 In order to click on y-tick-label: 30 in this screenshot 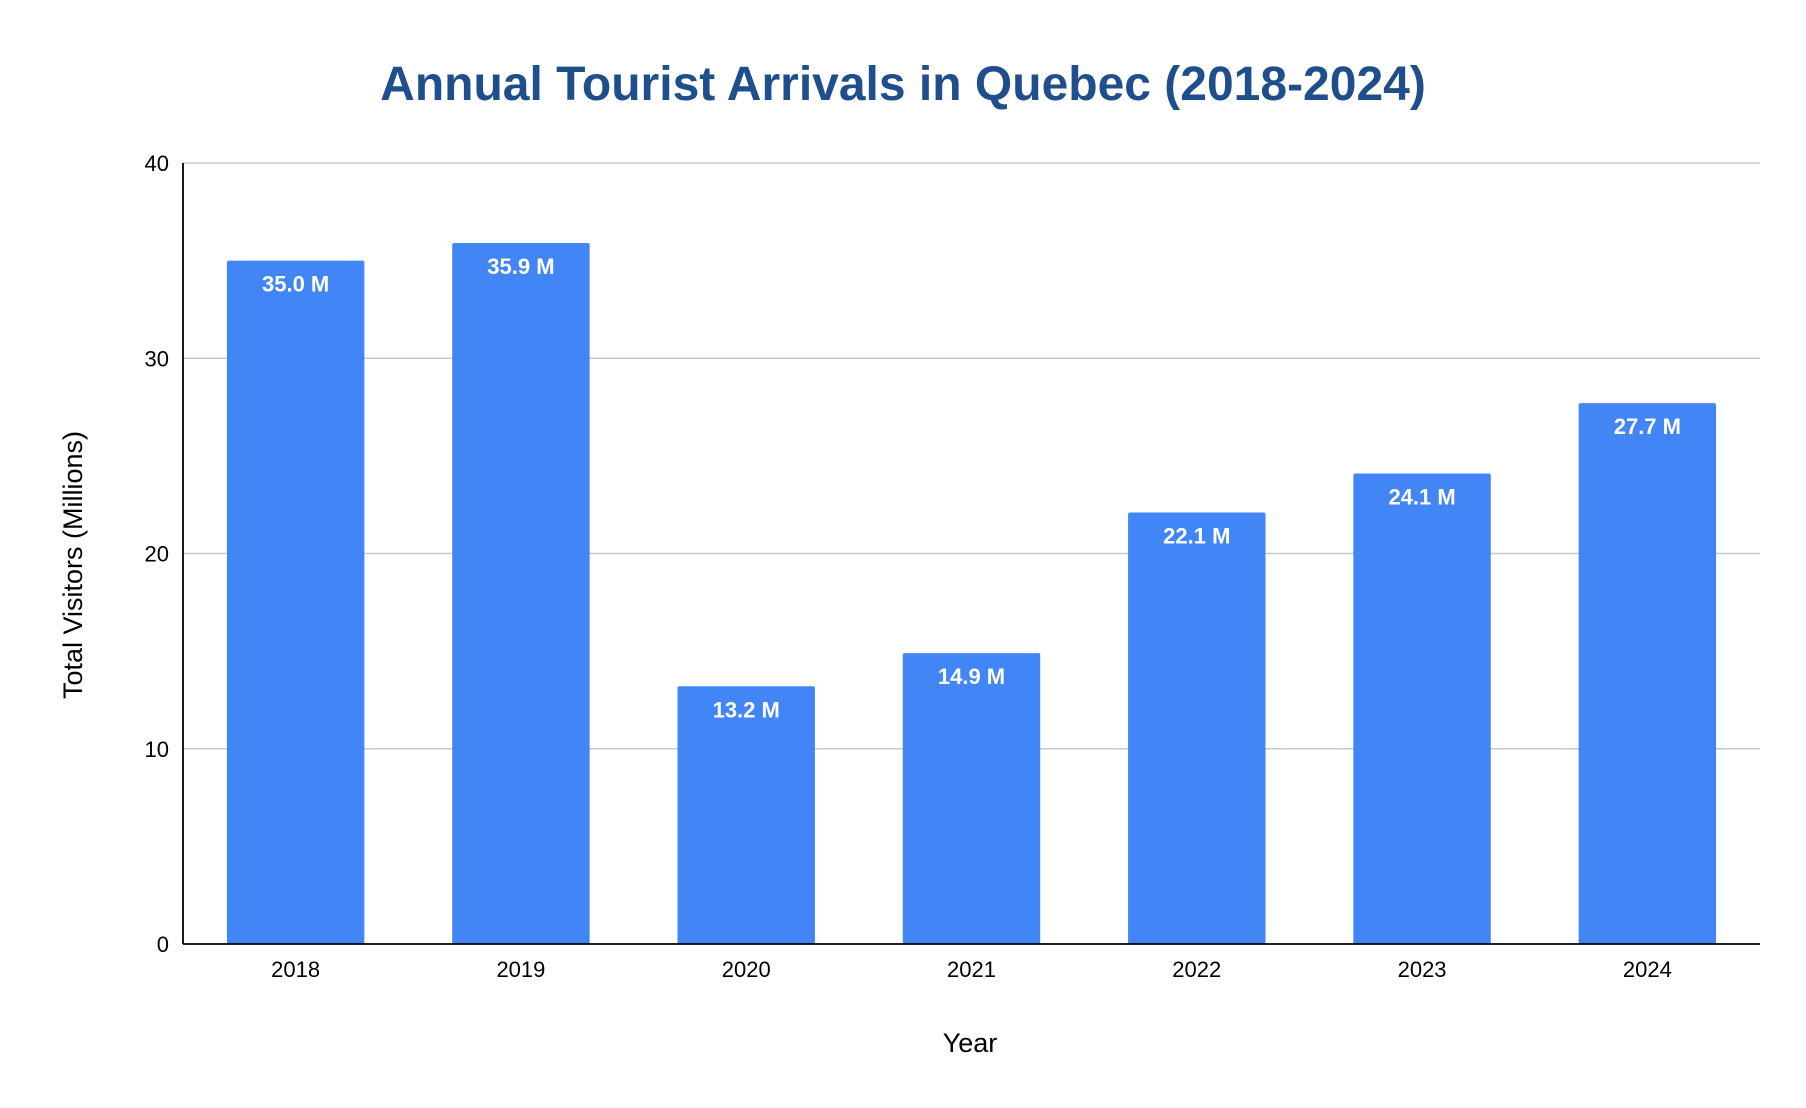, I will do `click(157, 358)`.